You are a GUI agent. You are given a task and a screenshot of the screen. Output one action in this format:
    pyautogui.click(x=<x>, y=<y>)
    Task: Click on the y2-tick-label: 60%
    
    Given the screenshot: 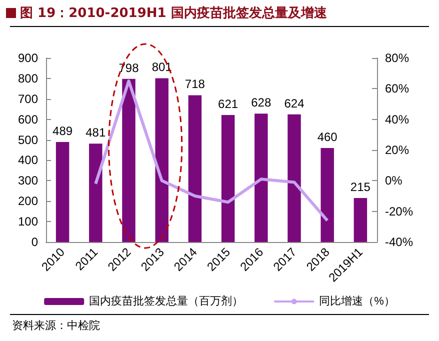 What is the action you would take?
    pyautogui.click(x=397, y=89)
    